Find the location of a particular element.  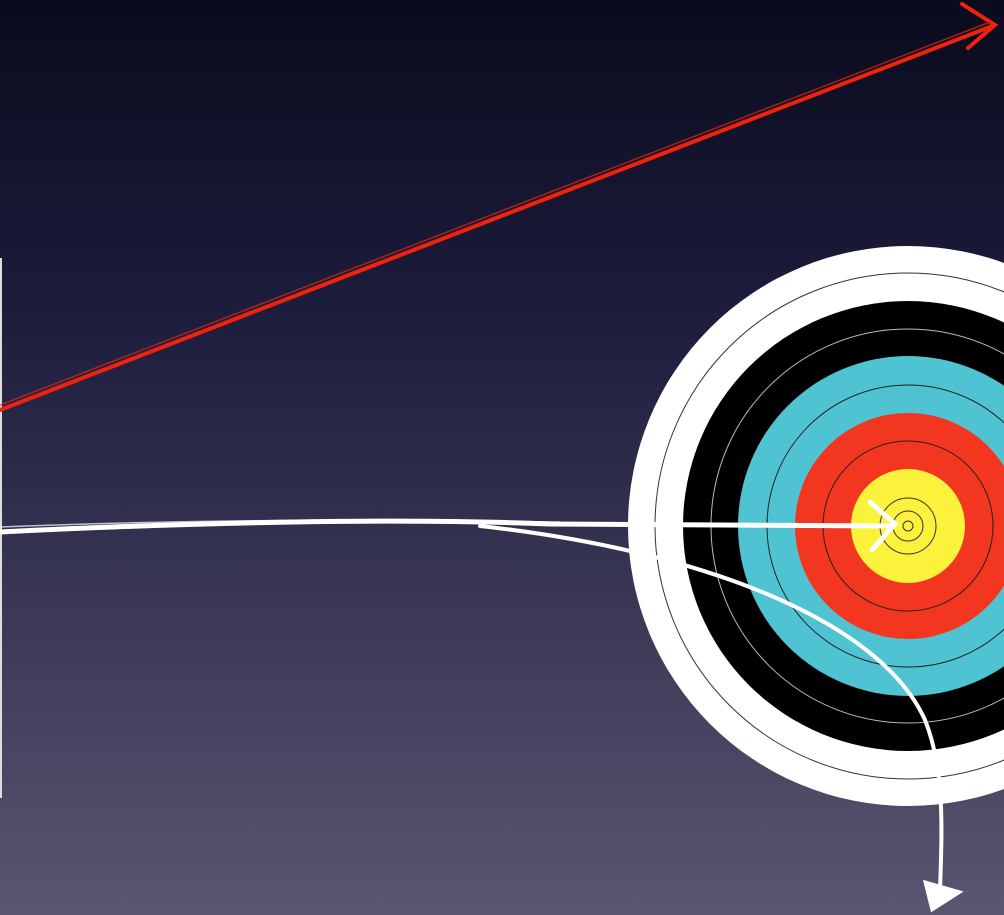

arrow-shaft is located at coordinates (446, 526).